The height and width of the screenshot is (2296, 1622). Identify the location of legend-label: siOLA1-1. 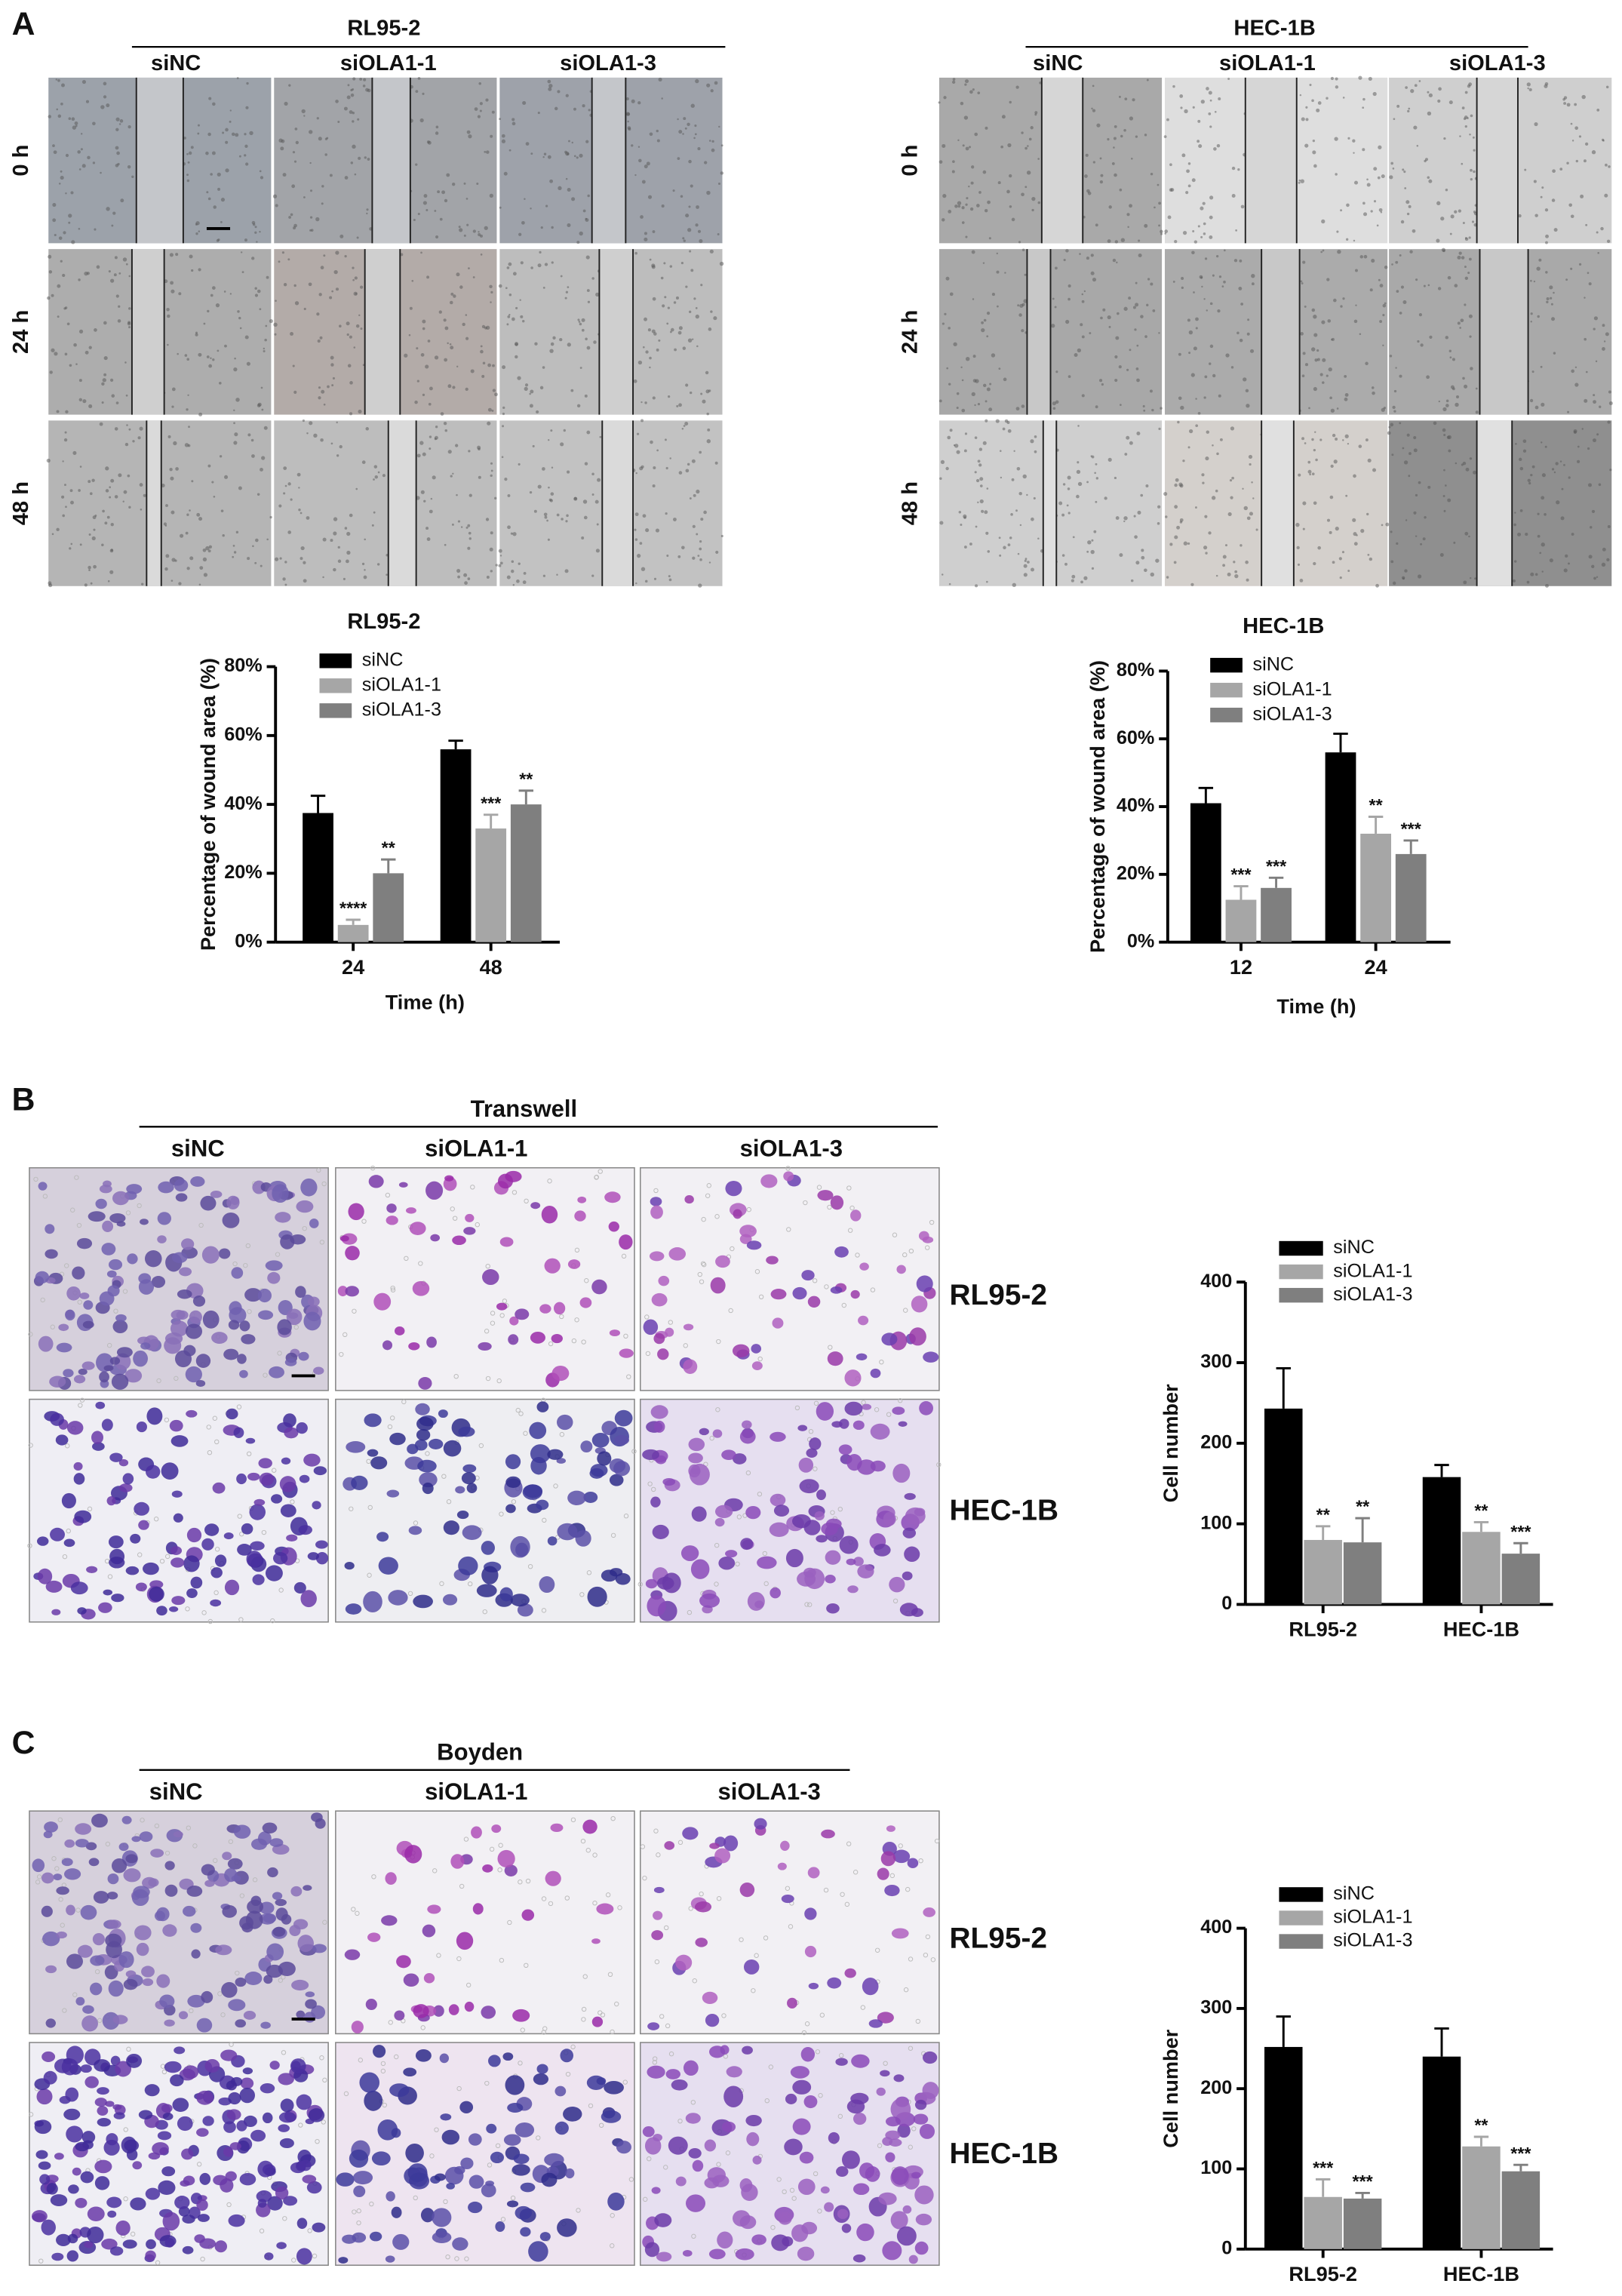
(1372, 1270).